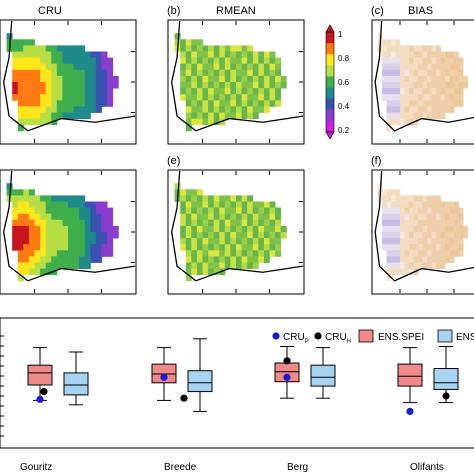 The height and width of the screenshot is (474, 474). What do you see at coordinates (276, 336) in the screenshot?
I see `legend-cru-p-marker` at bounding box center [276, 336].